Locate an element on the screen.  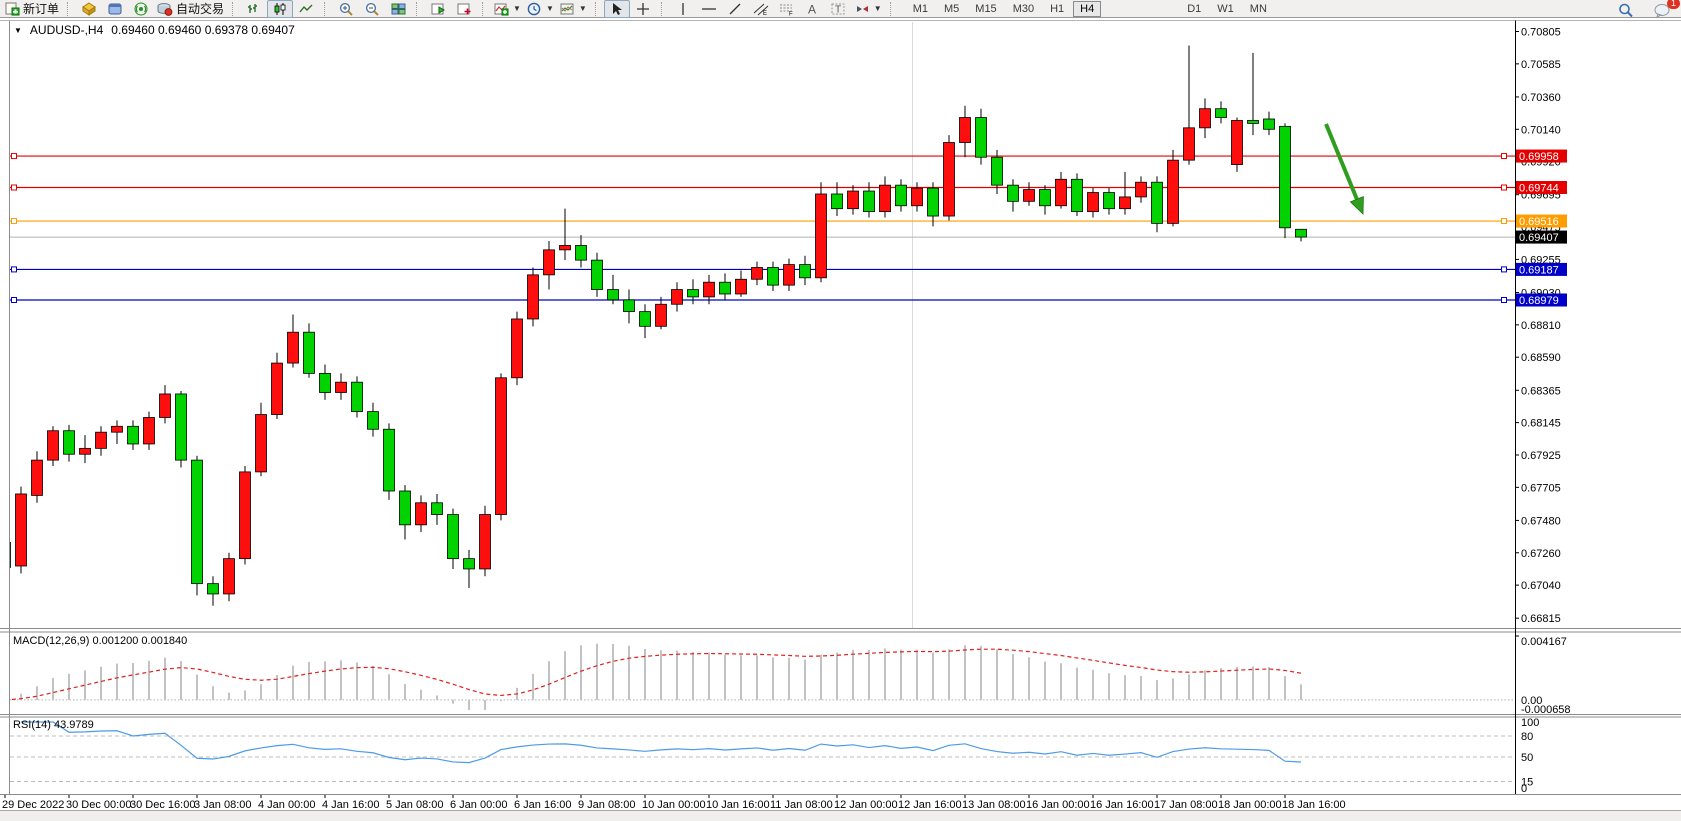
channel-button: E is located at coordinates (761, 9).